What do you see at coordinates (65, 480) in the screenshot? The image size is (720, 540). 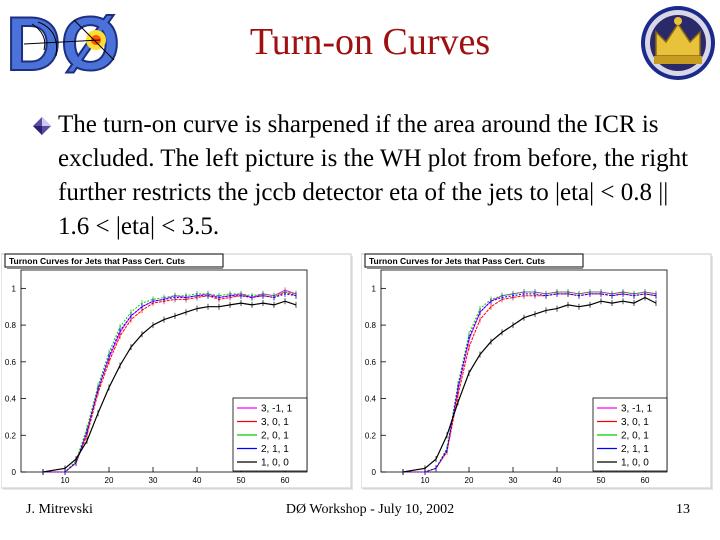 I see `chart1-xtick-label: 10` at bounding box center [65, 480].